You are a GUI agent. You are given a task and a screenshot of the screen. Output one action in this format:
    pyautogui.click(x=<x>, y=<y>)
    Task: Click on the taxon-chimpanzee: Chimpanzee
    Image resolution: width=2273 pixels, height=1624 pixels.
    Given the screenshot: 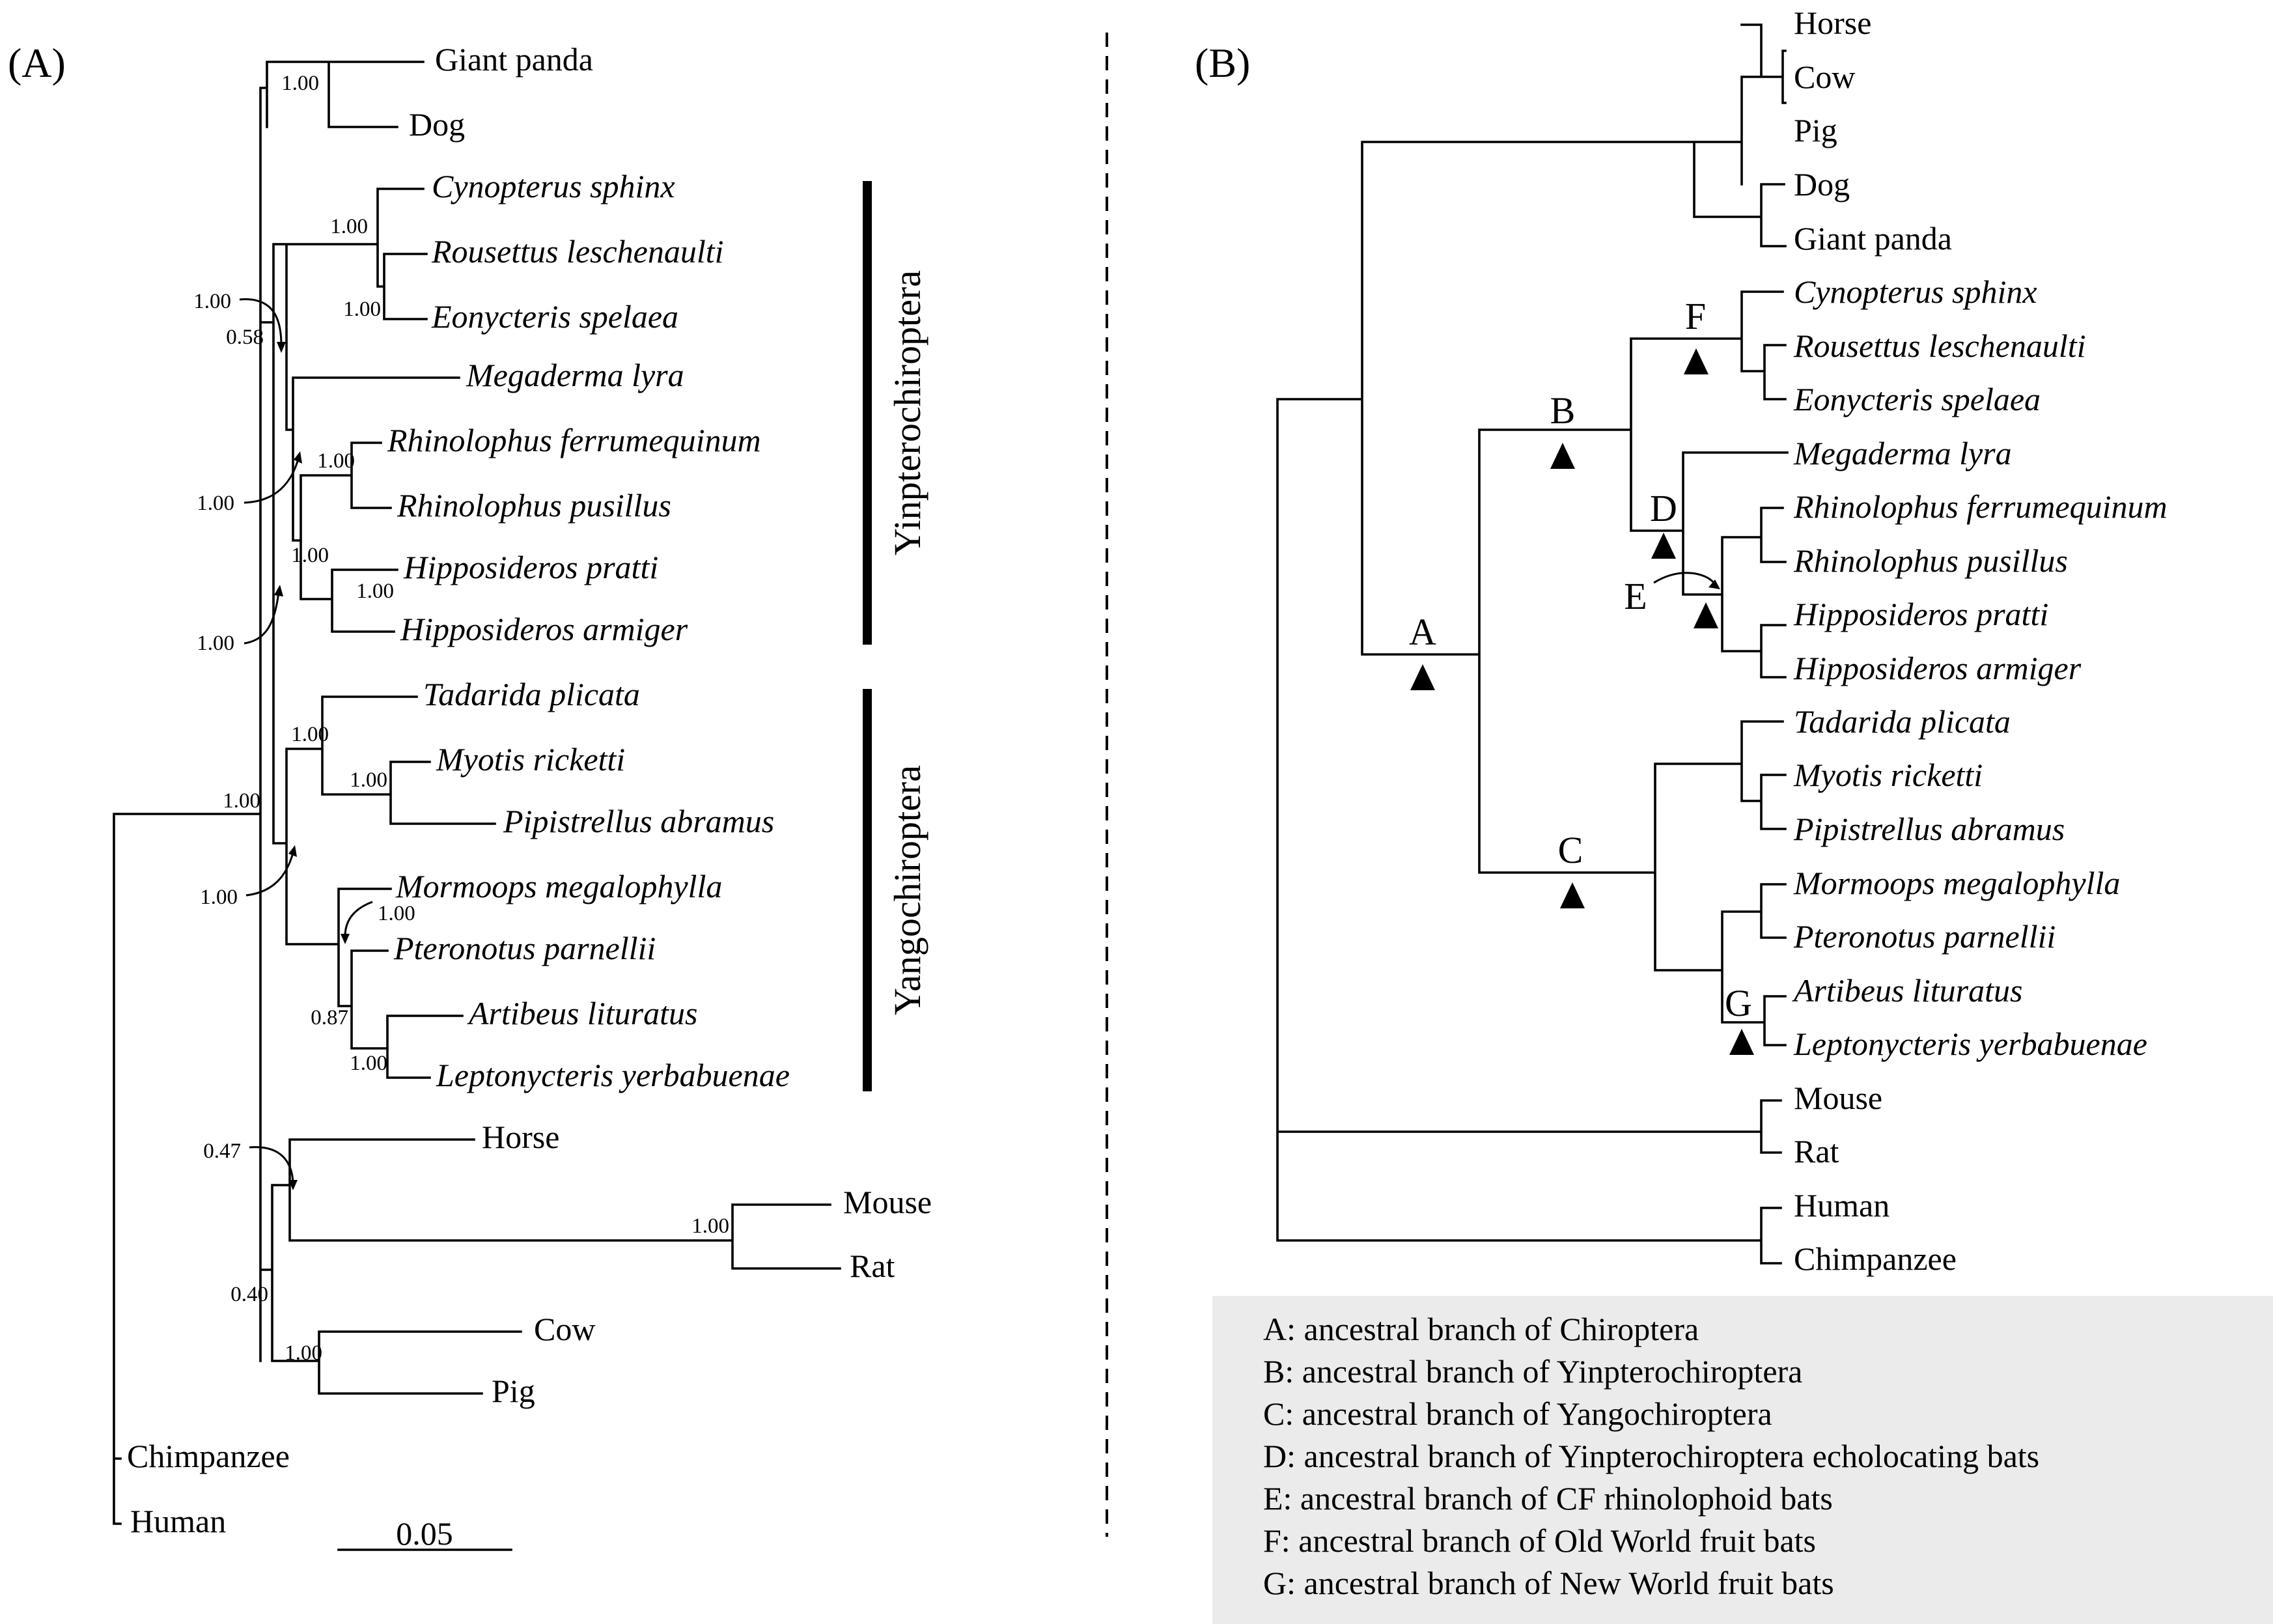 What is the action you would take?
    pyautogui.click(x=208, y=1456)
    